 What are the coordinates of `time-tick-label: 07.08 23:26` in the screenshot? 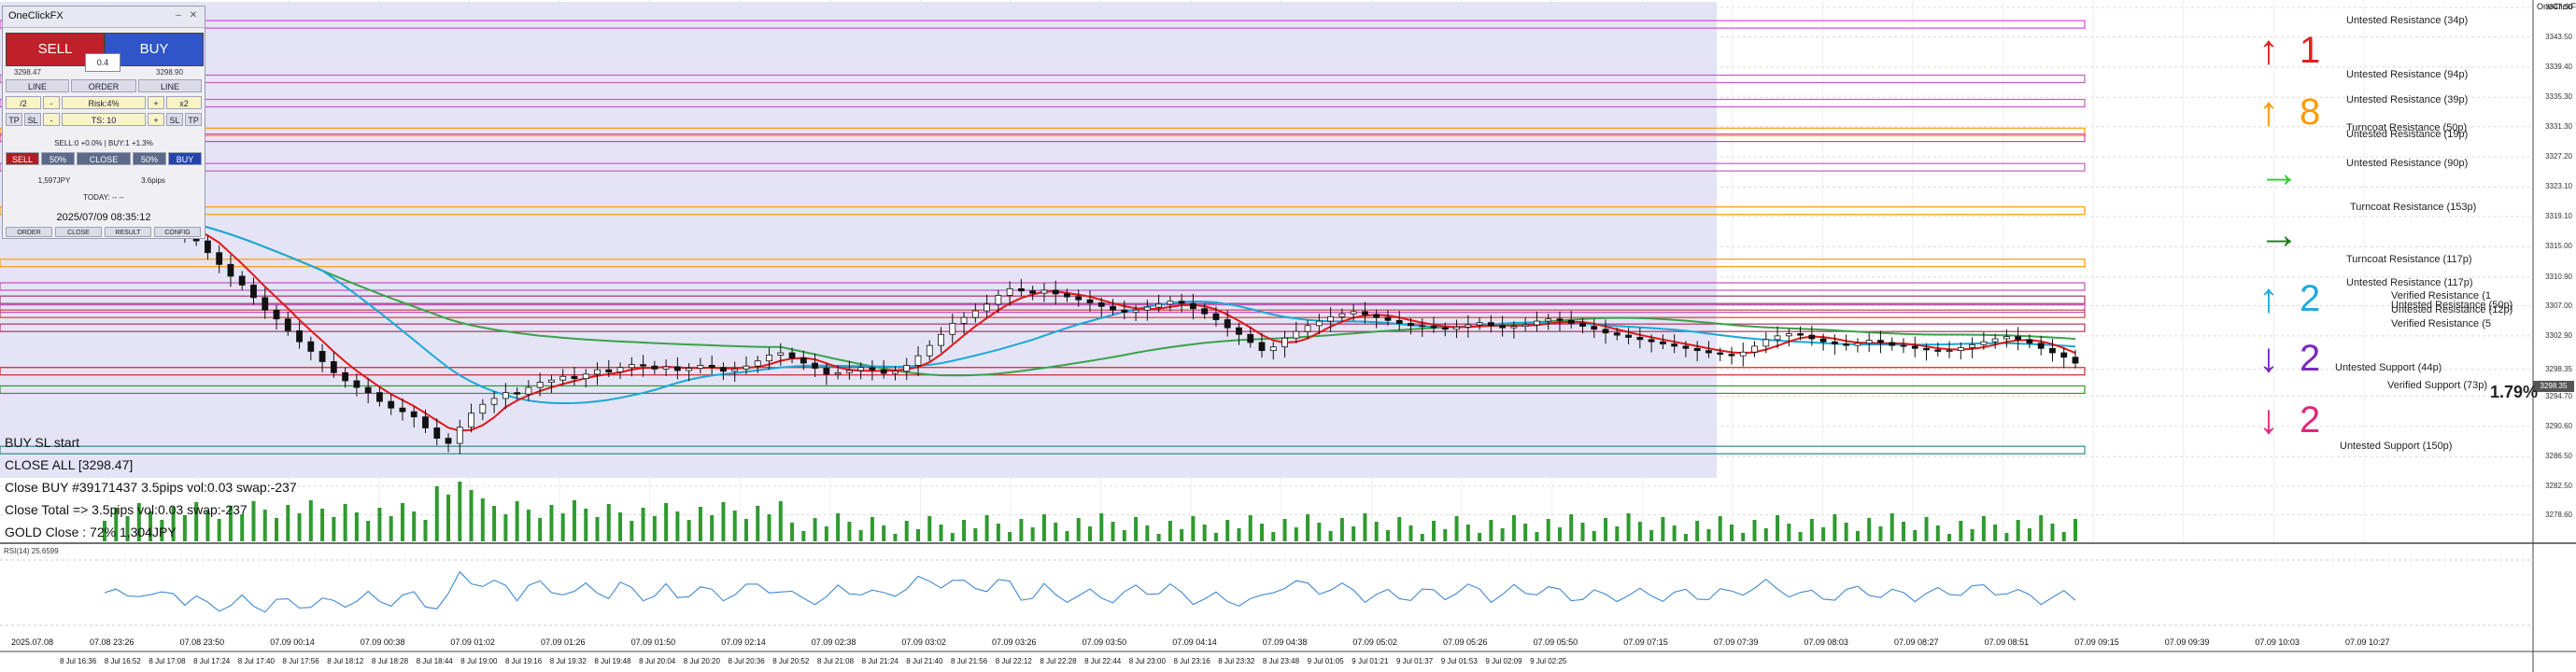 It's located at (112, 642).